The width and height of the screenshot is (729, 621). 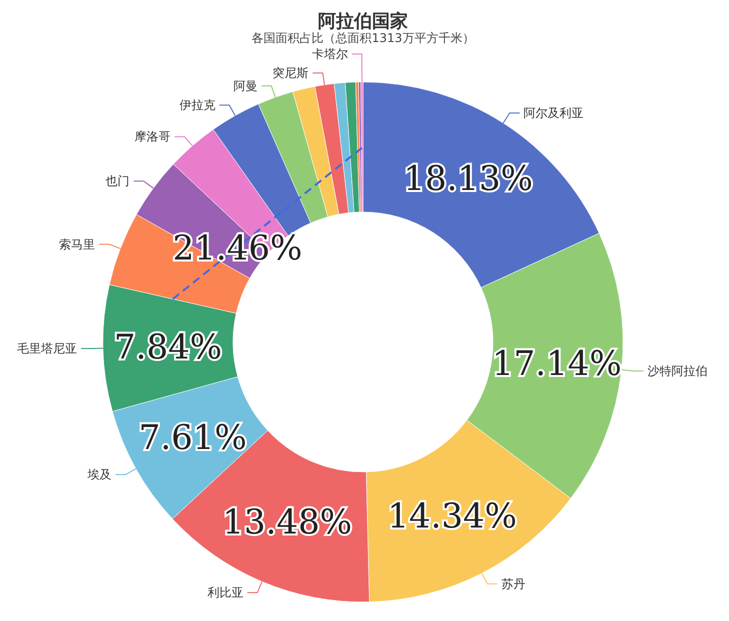 What do you see at coordinates (513, 583) in the screenshot?
I see `slice-label: 苏丹` at bounding box center [513, 583].